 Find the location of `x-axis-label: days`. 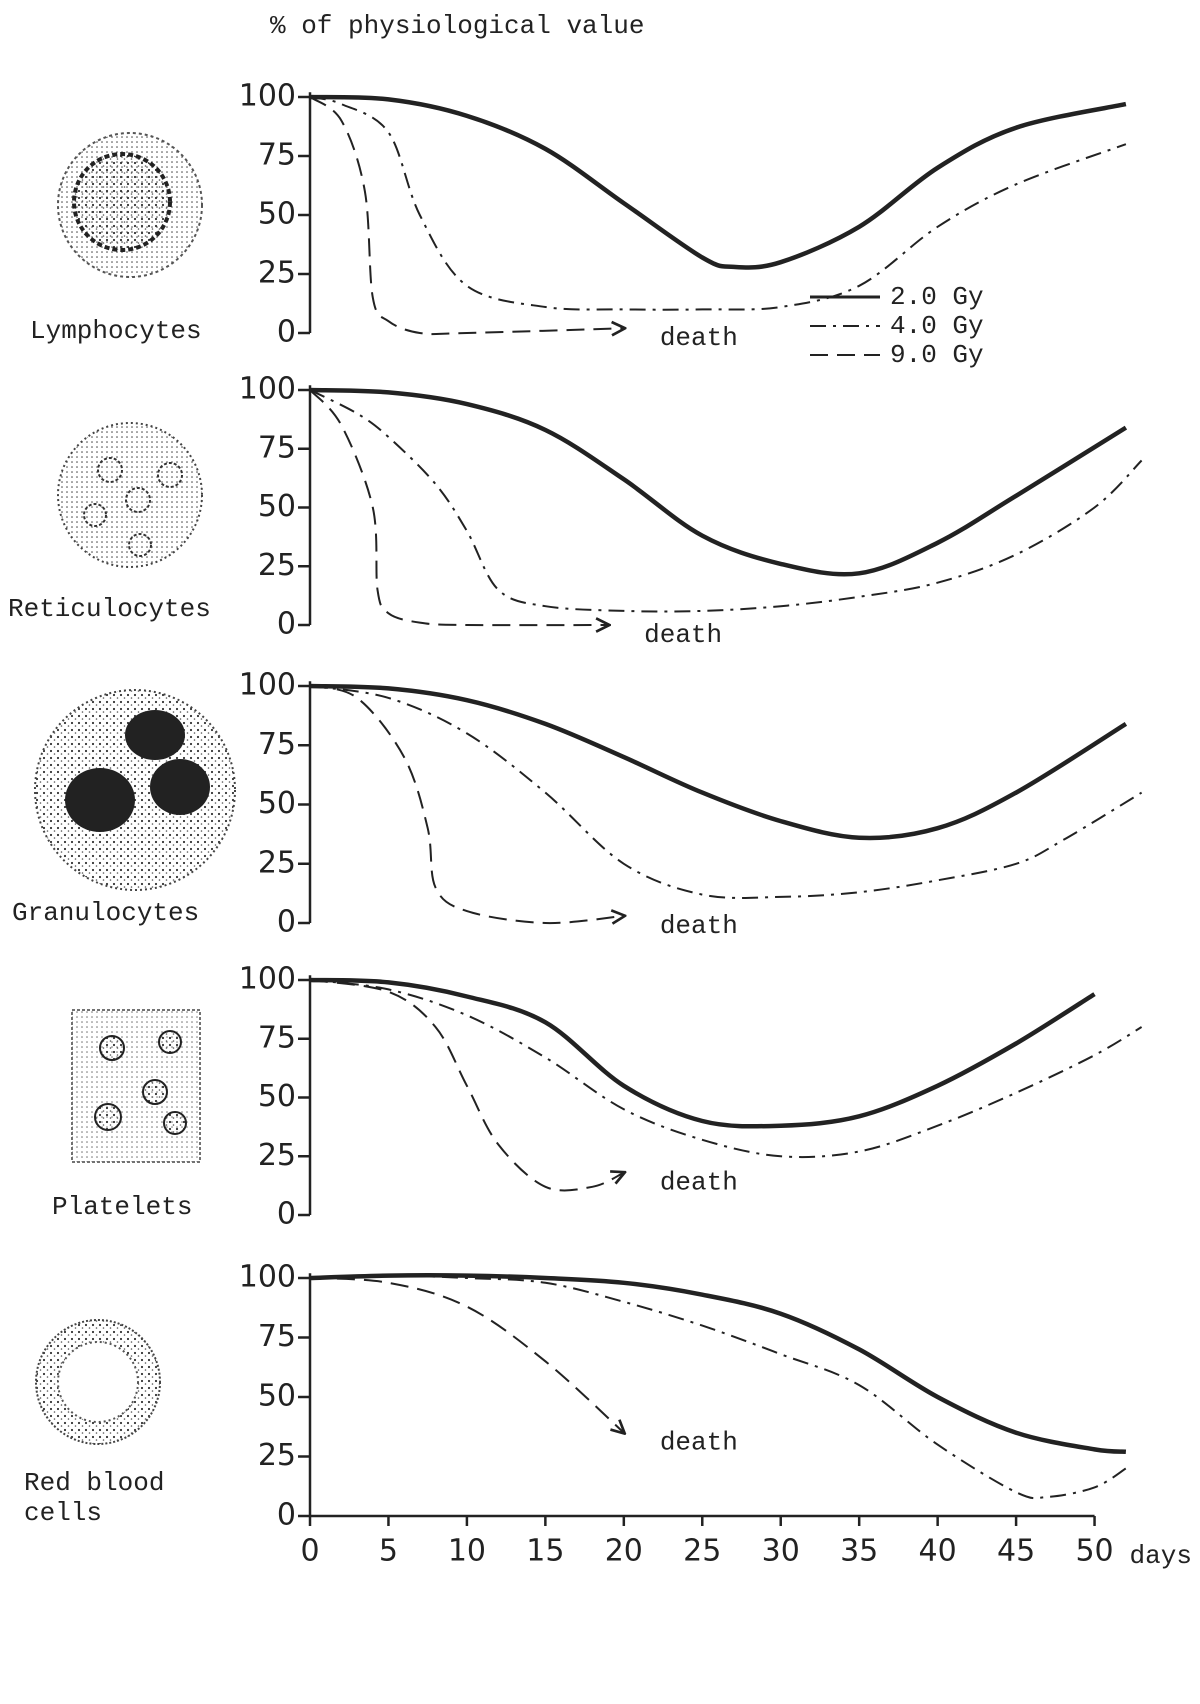

x-axis-label: days is located at coordinates (1161, 1556).